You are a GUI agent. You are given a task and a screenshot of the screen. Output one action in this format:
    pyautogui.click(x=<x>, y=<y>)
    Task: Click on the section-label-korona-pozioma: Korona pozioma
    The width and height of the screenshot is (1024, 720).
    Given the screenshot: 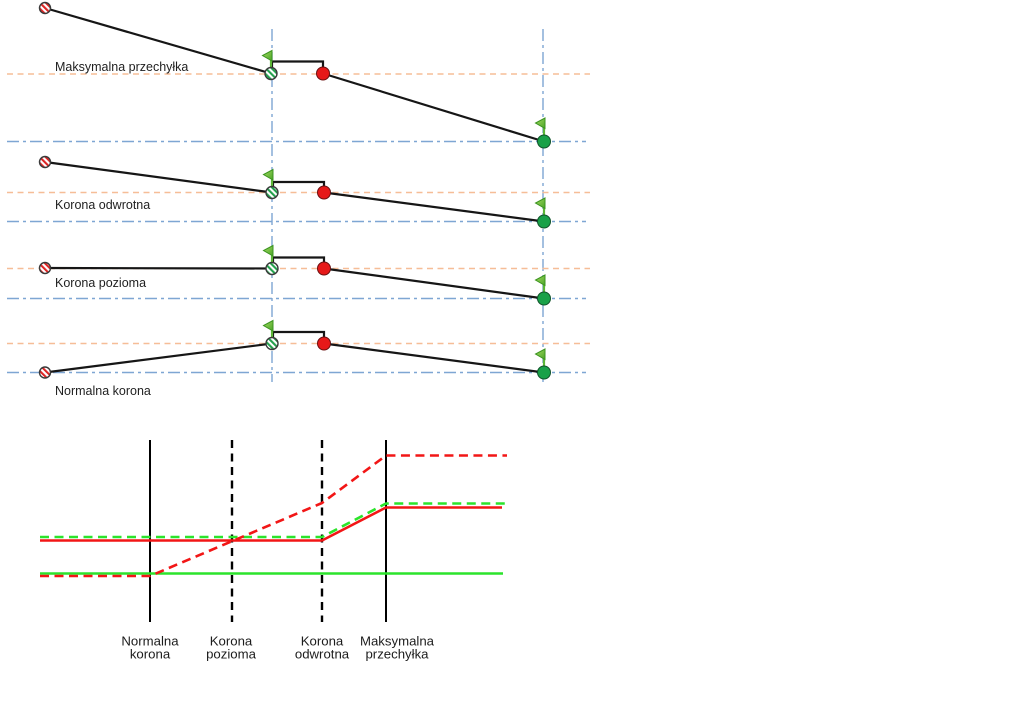 What is the action you would take?
    pyautogui.click(x=100, y=283)
    